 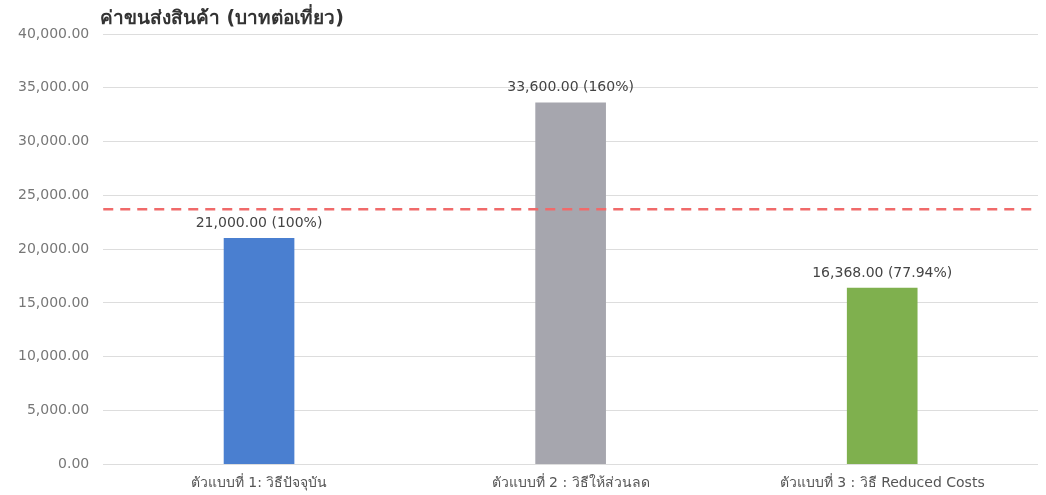 I want to click on y-tick-label: 30,000.00, so click(x=53, y=140).